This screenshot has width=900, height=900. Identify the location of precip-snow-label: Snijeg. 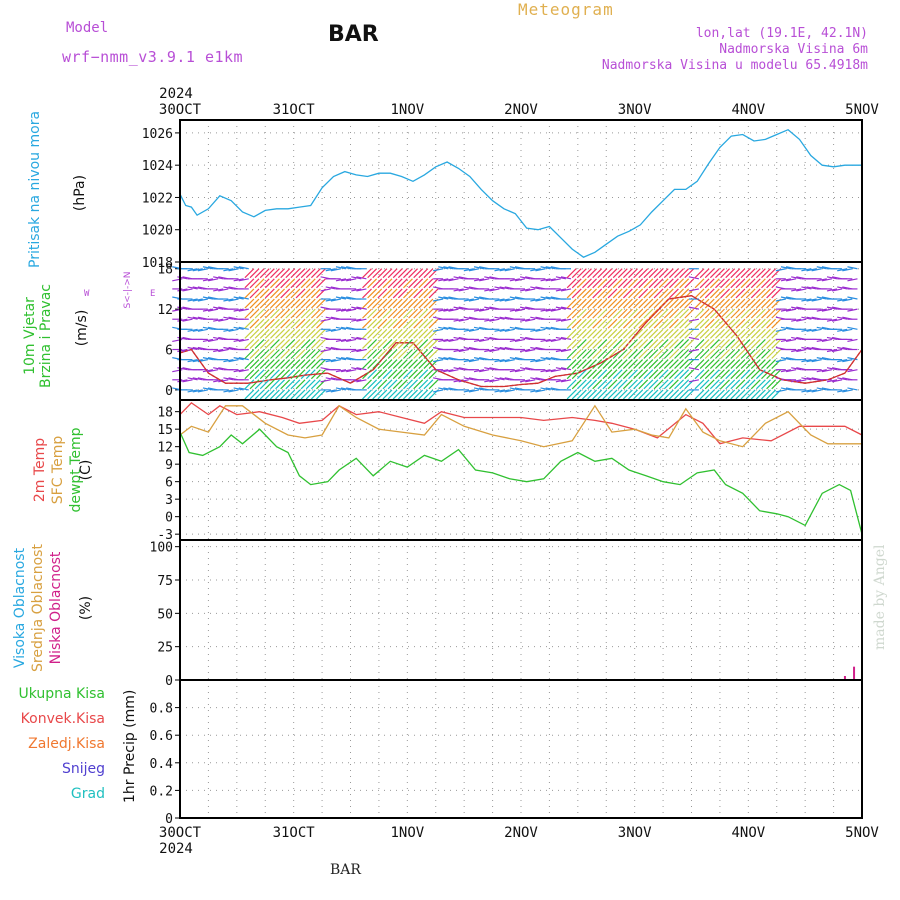
(83, 769).